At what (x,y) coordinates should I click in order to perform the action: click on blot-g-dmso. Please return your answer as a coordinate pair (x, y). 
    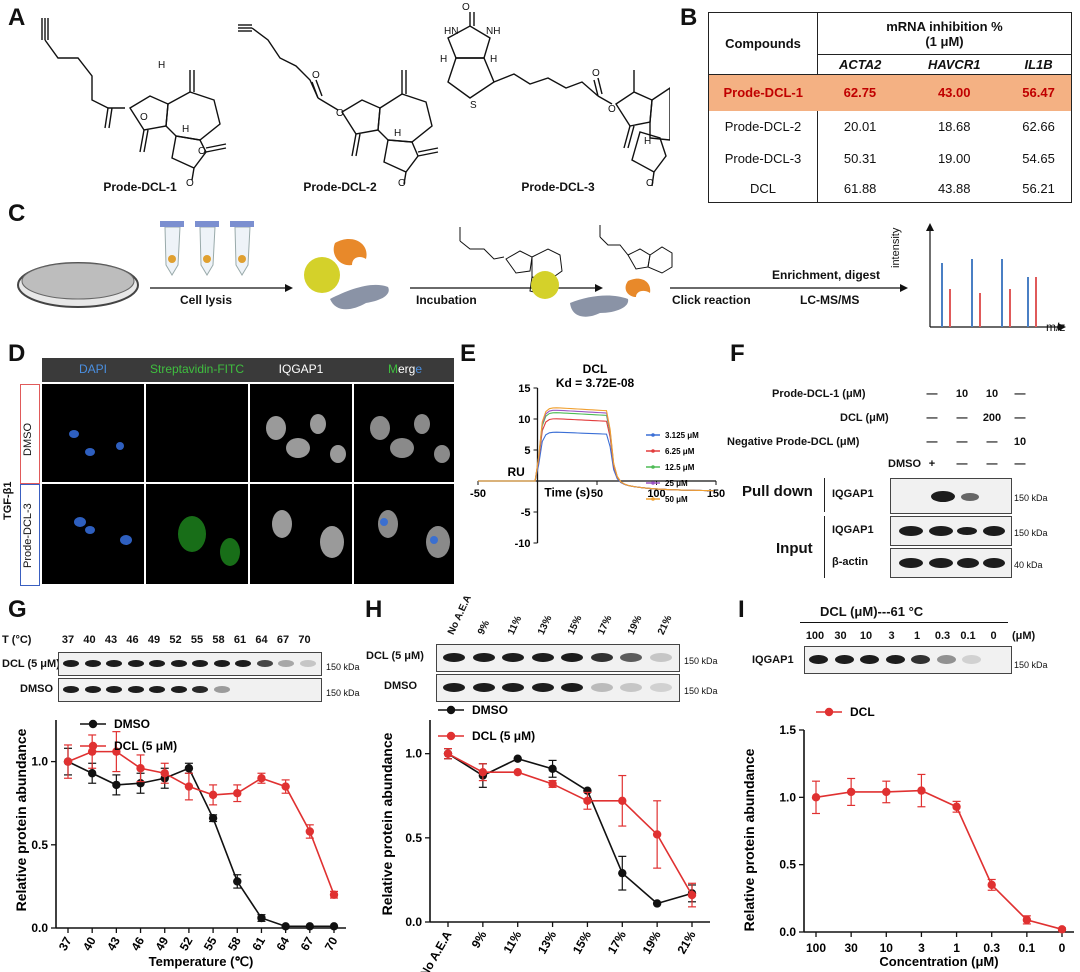
    Looking at the image, I should click on (190, 690).